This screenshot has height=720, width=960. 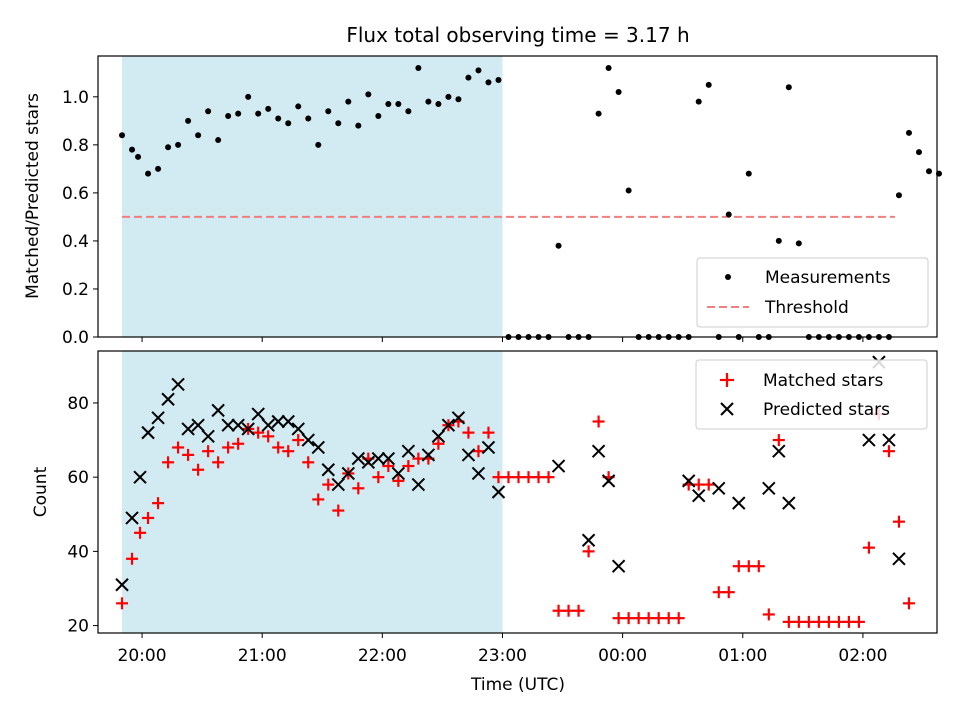 What do you see at coordinates (75, 338) in the screenshot?
I see `top-ytick-label: 0.0` at bounding box center [75, 338].